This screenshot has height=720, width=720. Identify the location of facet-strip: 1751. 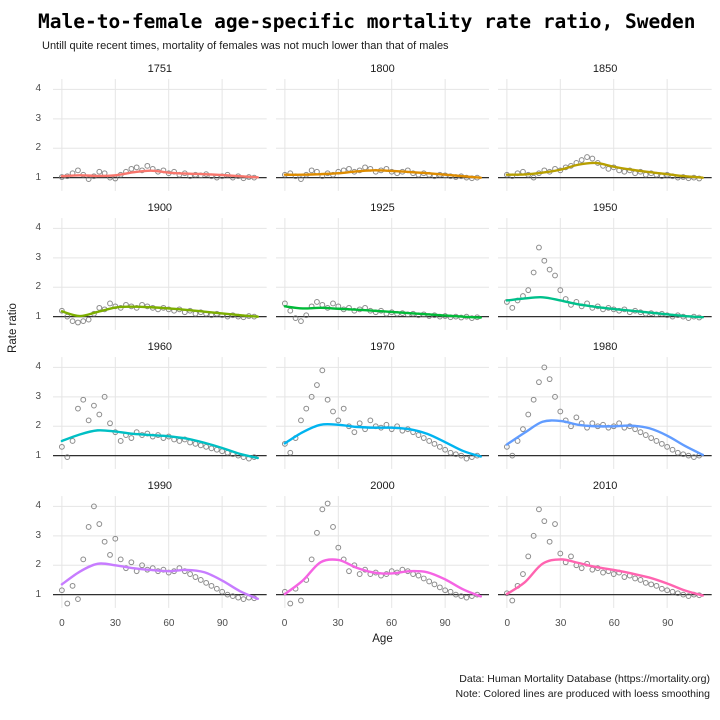
(160, 69).